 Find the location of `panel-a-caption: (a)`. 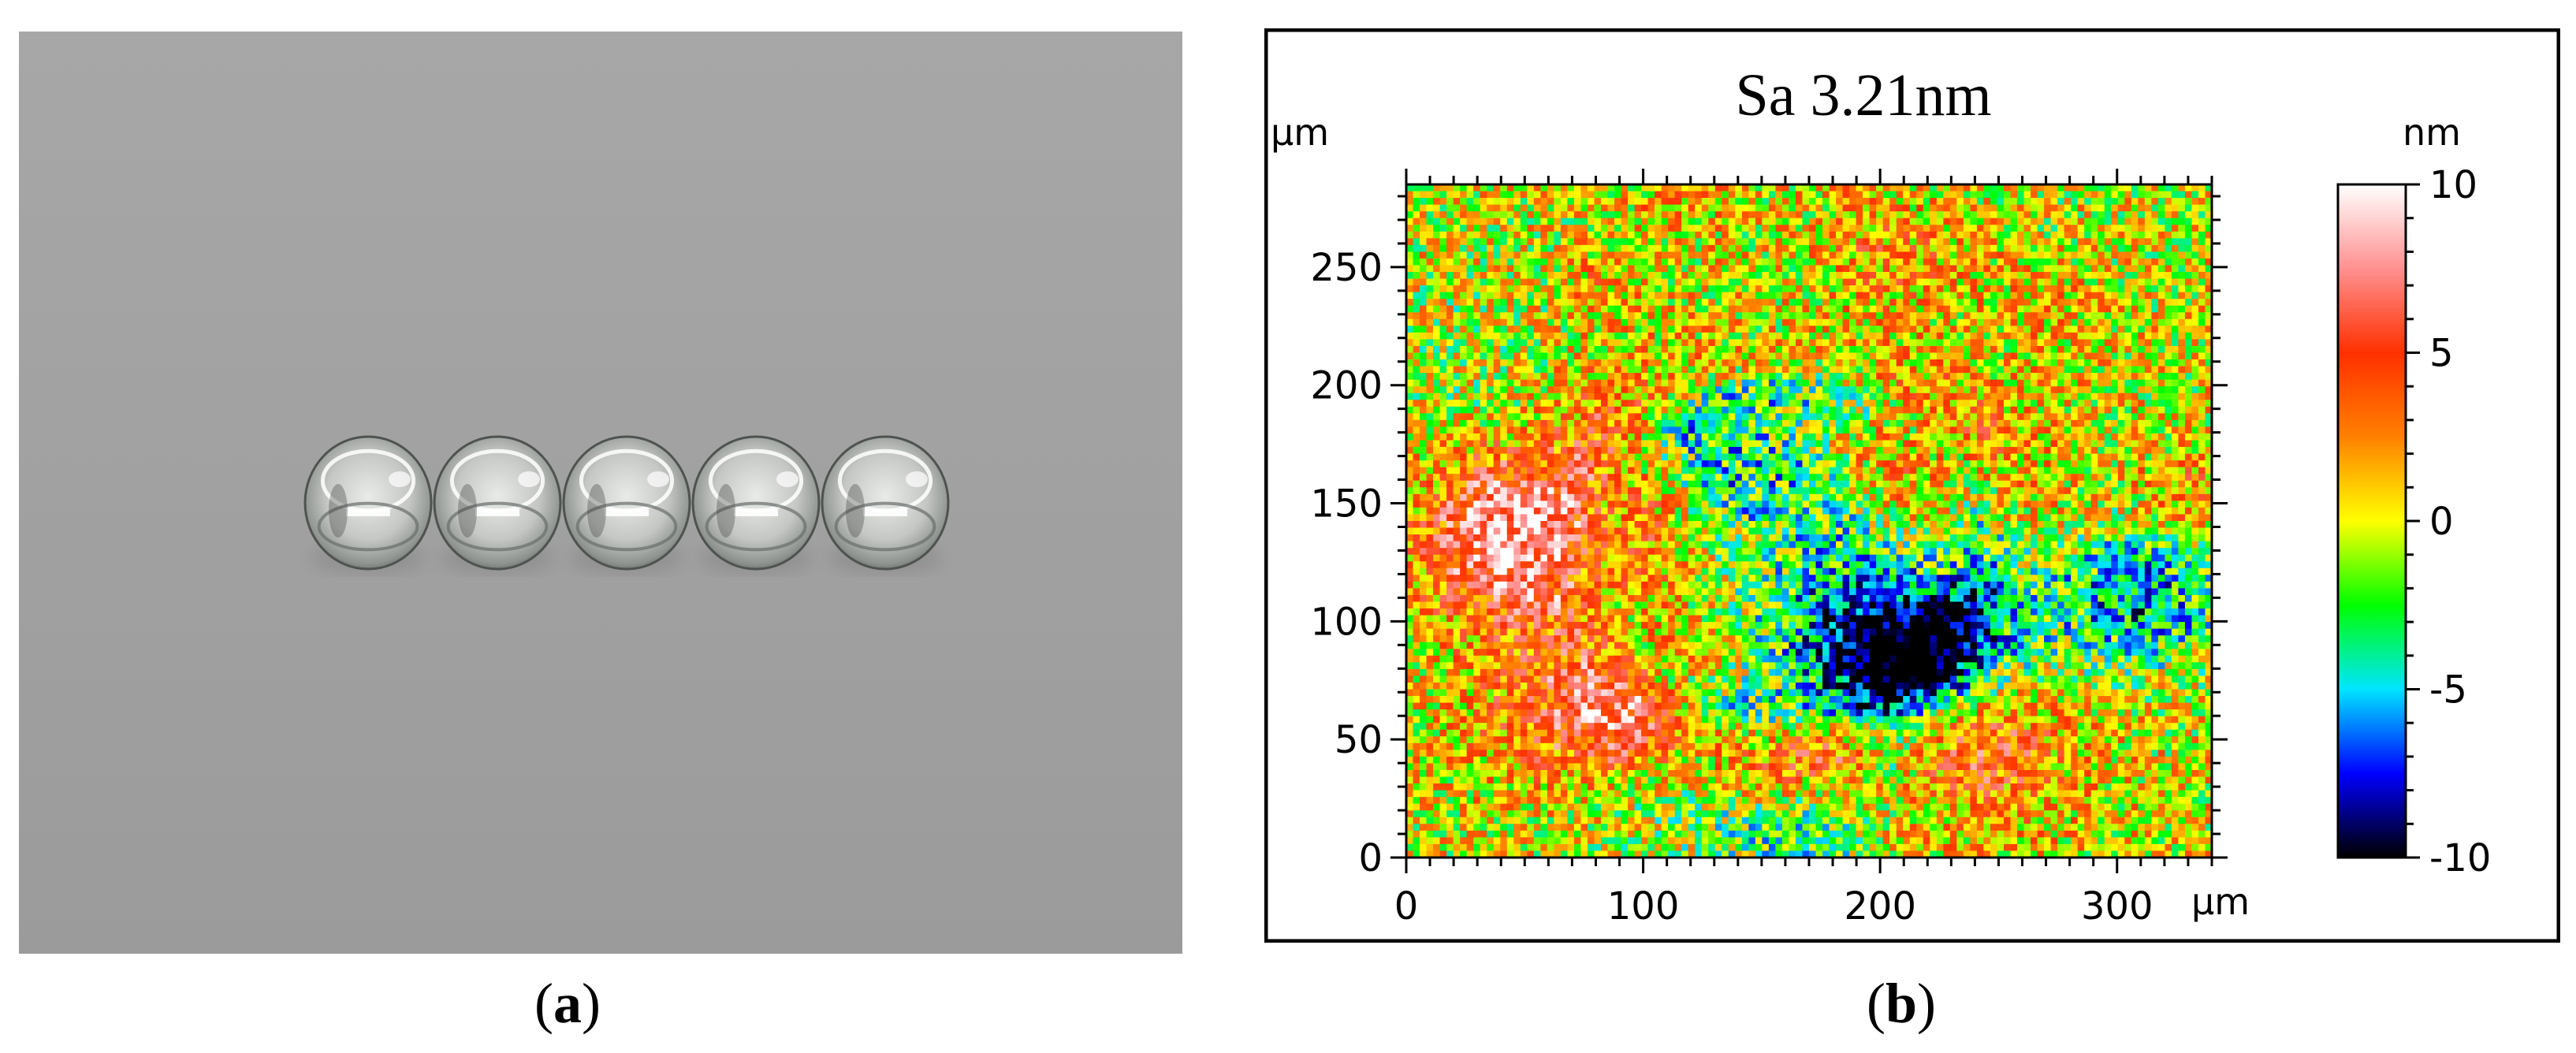

panel-a-caption: (a) is located at coordinates (567, 1004).